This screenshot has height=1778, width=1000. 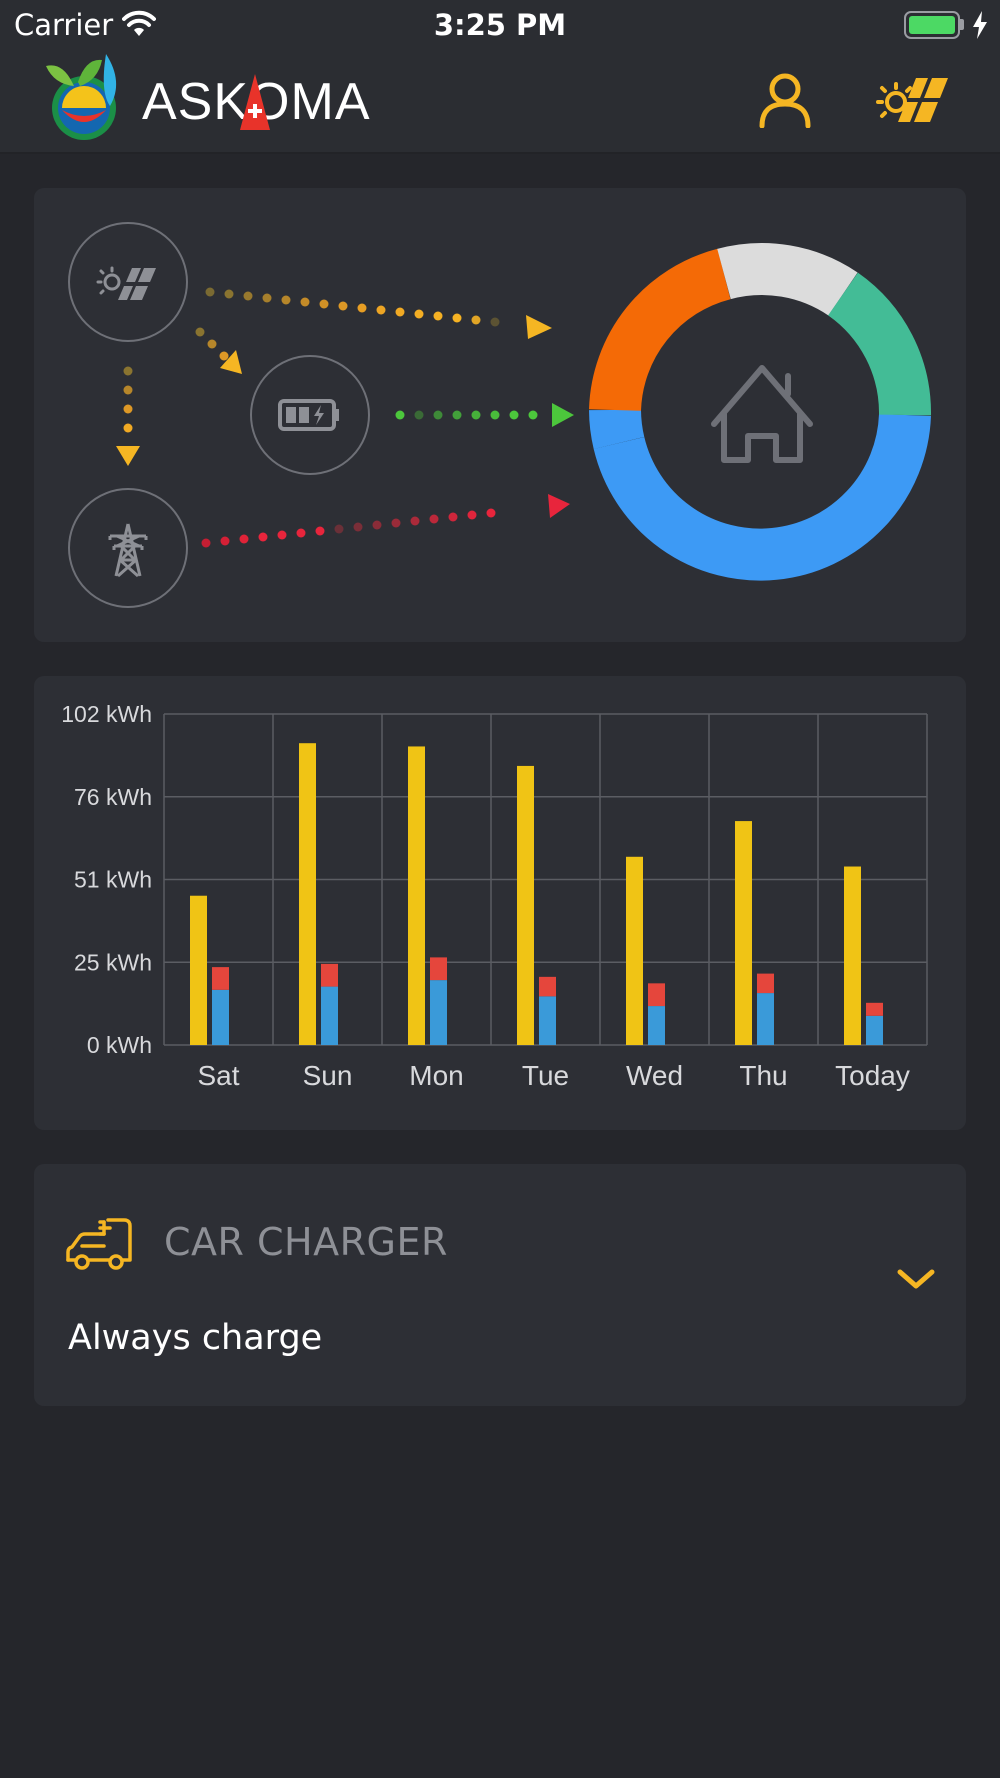 I want to click on house-icon, so click(x=762, y=414).